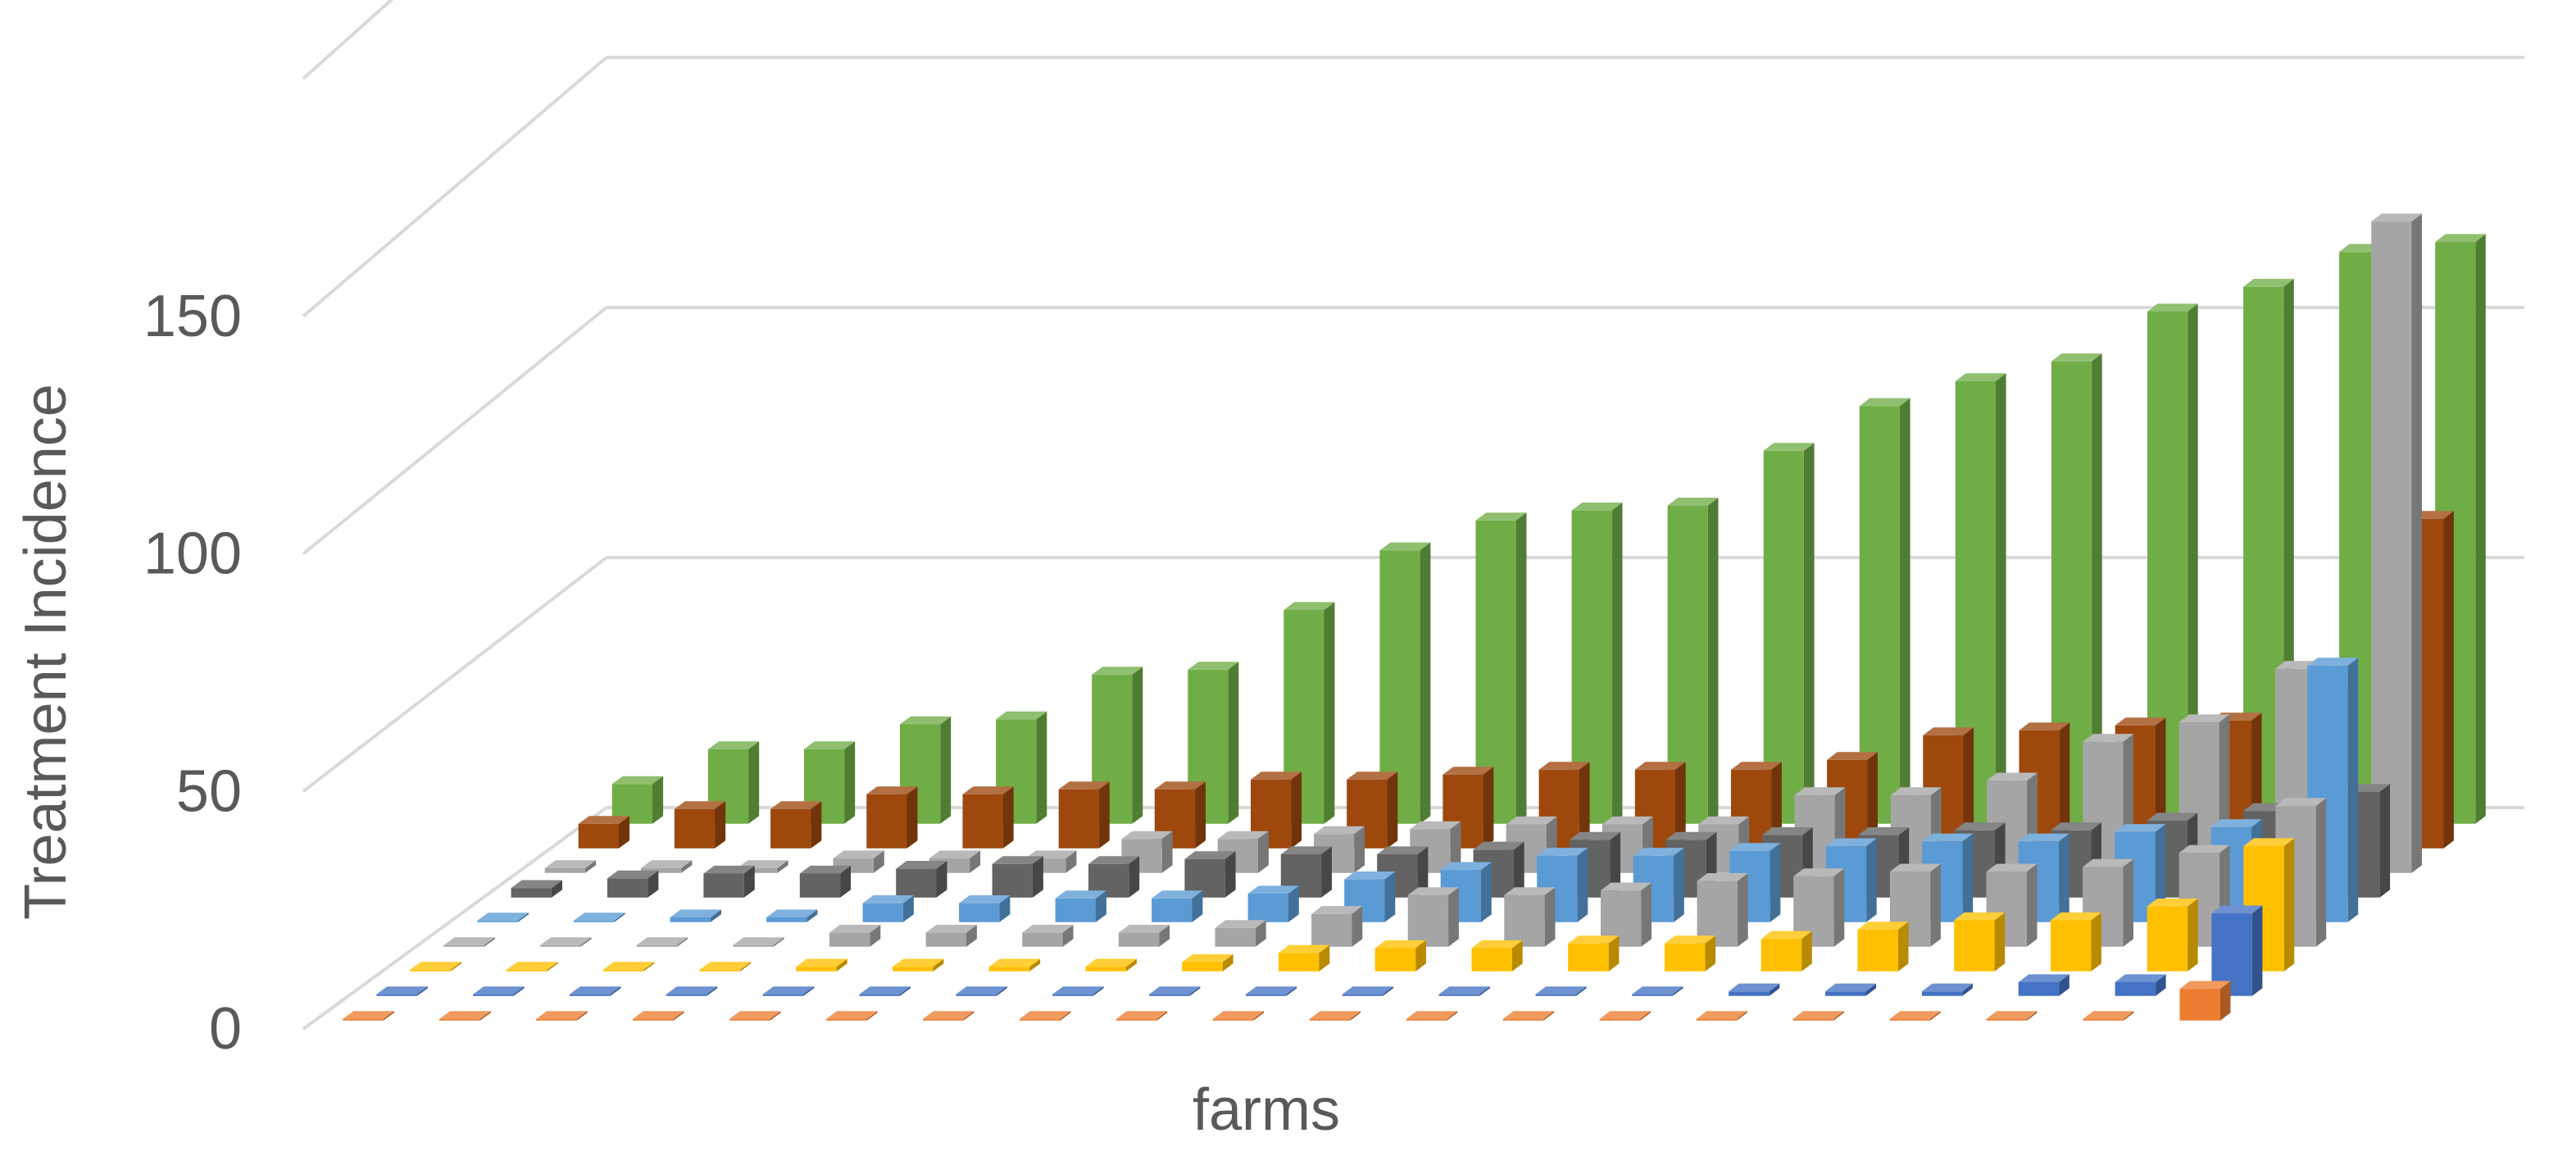  I want to click on chart-walls, so click(455, 515).